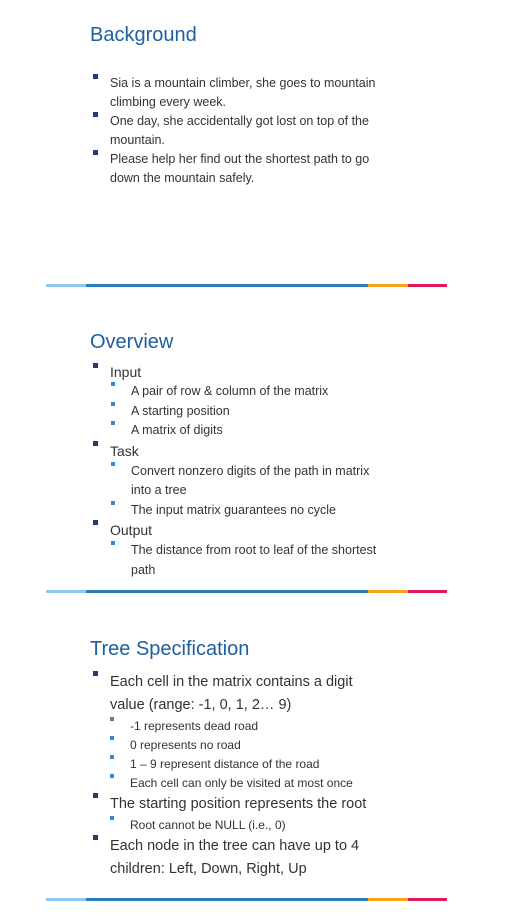 This screenshot has height=923, width=507. What do you see at coordinates (233, 509) in the screenshot?
I see `bullet-line: The input matrix guarantees no cycle` at bounding box center [233, 509].